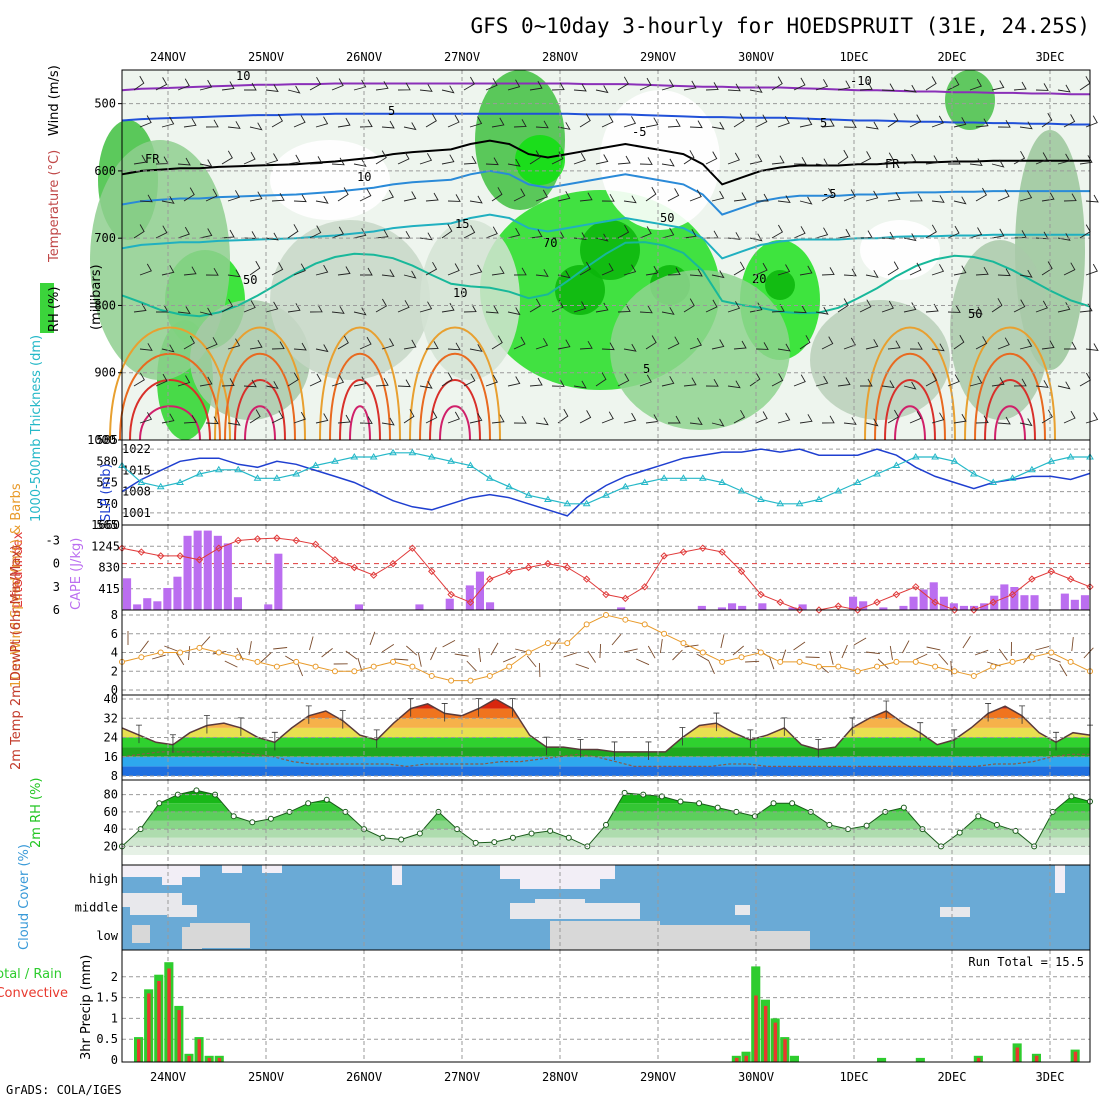 The width and height of the screenshot is (1100, 1100). I want to click on precip-total-bar, so click(920, 1059).